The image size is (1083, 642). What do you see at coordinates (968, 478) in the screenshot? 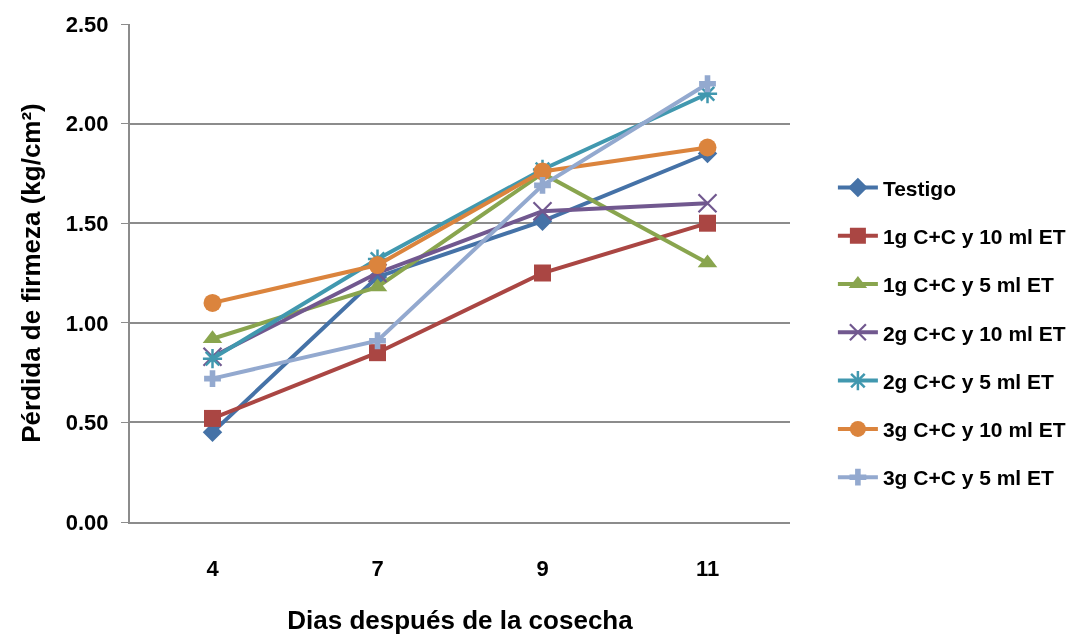
I see `legend-label: 3g C+C y 5 ml ET` at bounding box center [968, 478].